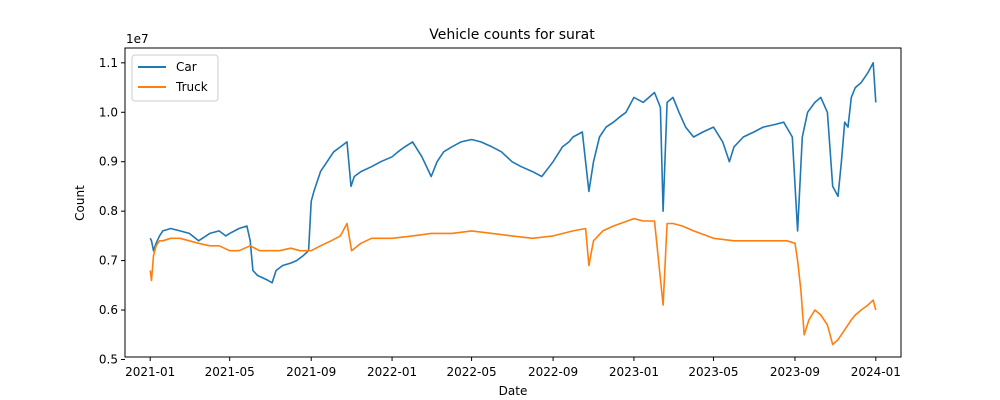  Describe the element at coordinates (108, 63) in the screenshot. I see `y-tick-label: 1.1` at that location.